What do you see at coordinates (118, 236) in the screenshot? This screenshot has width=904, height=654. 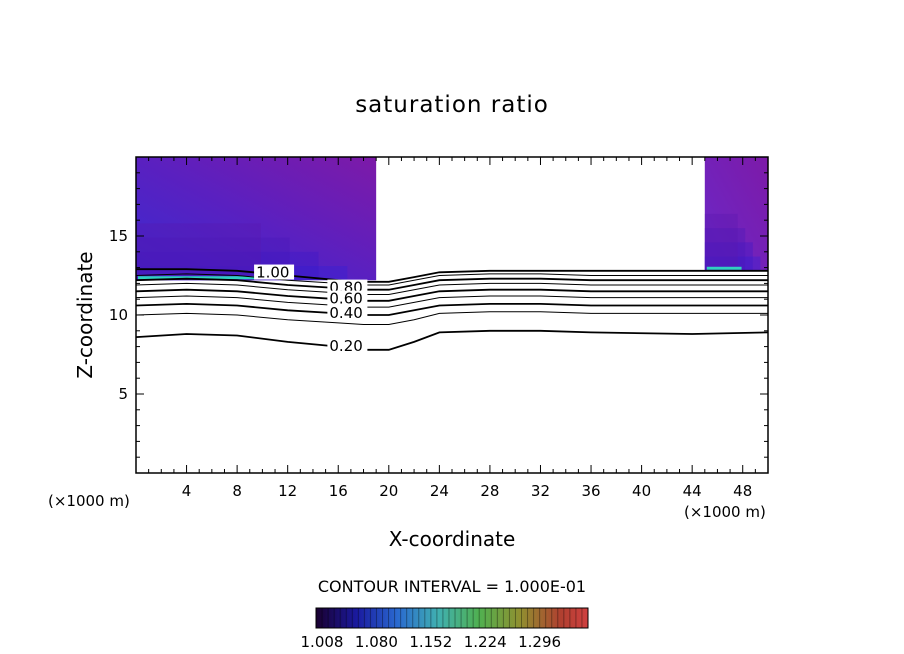 I see `y-tick-label: 15` at bounding box center [118, 236].